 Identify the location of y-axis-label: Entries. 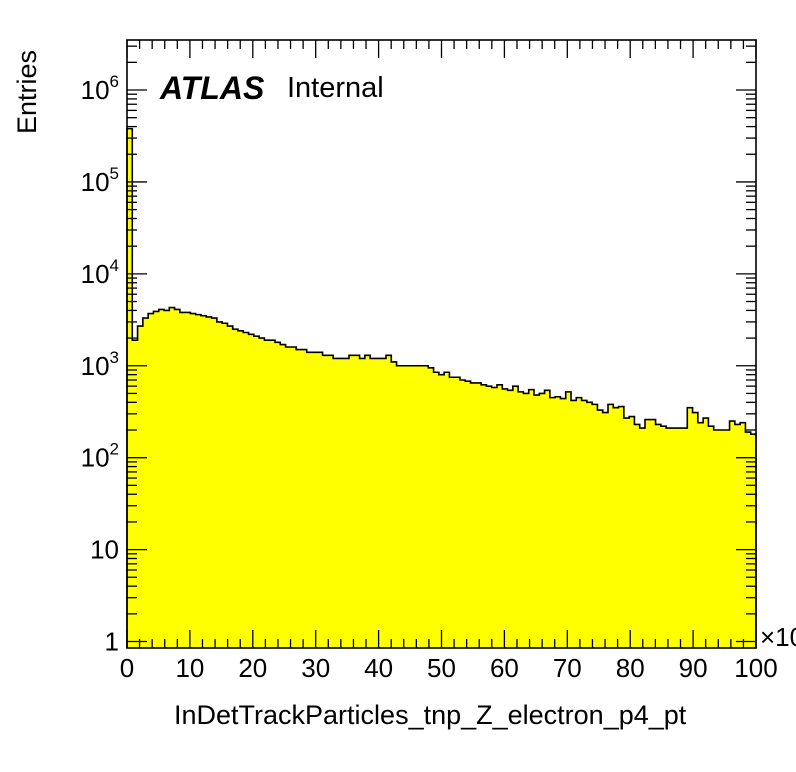
(27, 91).